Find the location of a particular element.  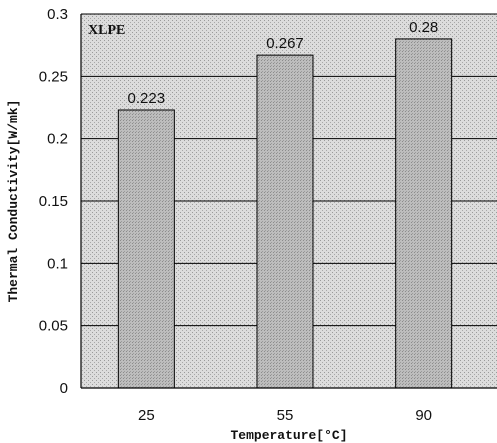

y-tick-label: 0.05 is located at coordinates (53, 326).